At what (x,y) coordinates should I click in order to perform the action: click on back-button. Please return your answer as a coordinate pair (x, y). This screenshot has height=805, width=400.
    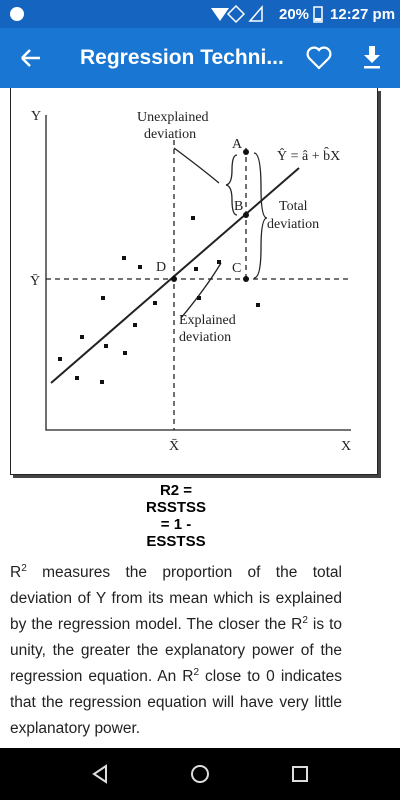
    Looking at the image, I should click on (30, 58).